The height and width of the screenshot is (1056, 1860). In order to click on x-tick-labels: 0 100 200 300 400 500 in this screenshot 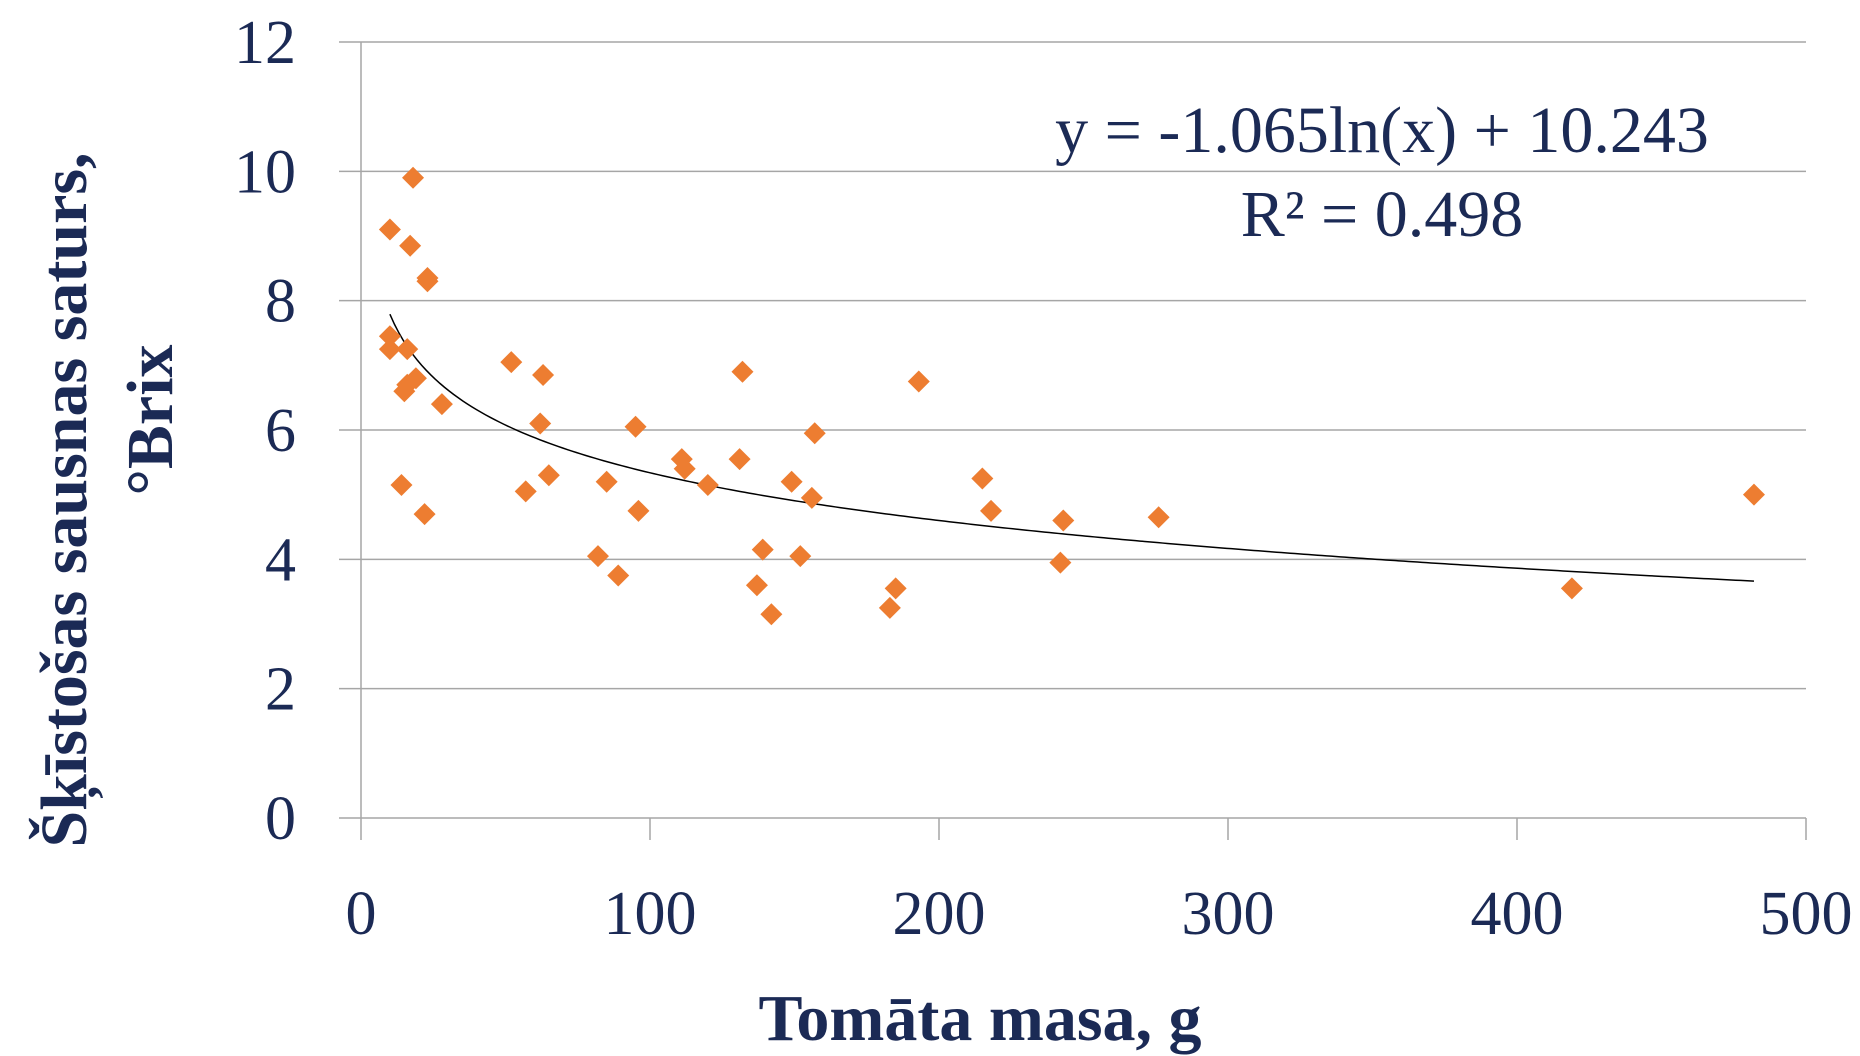, I will do `click(1099, 914)`.